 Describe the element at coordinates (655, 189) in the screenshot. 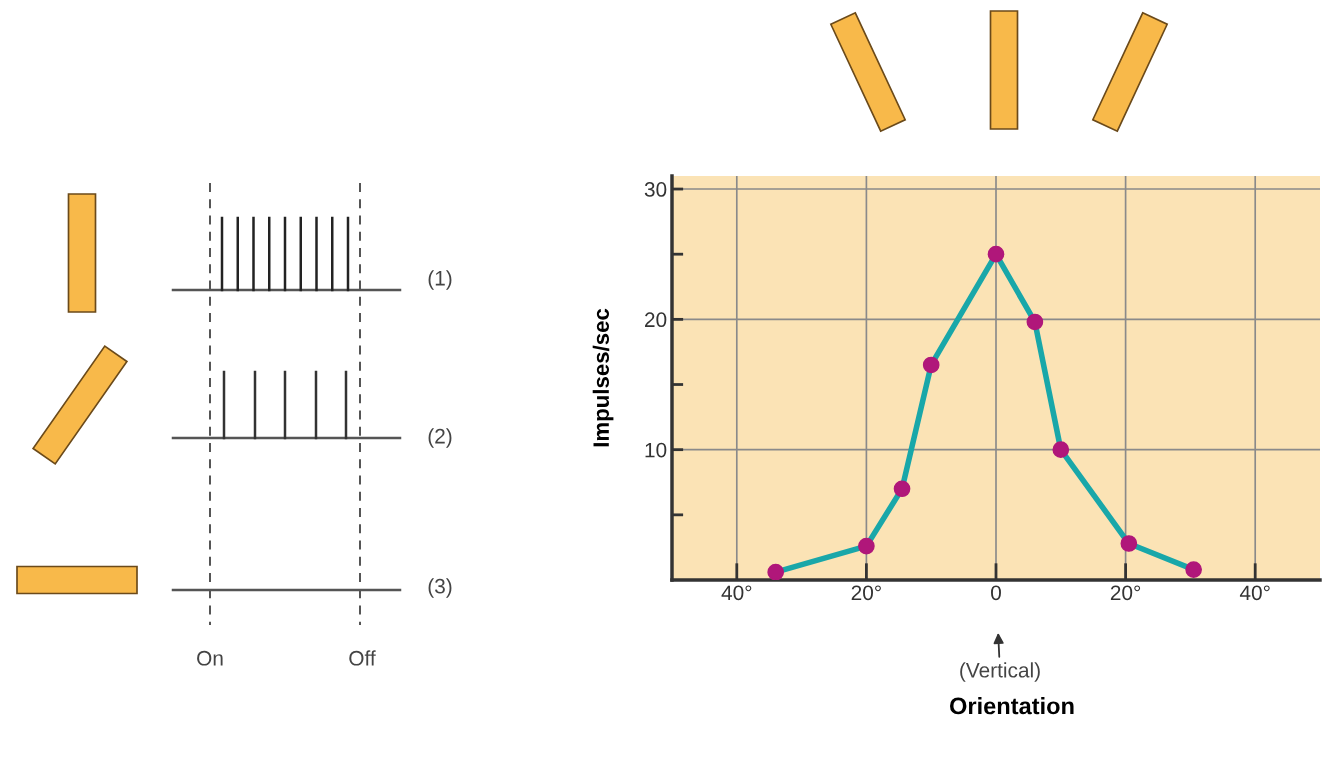

I see `y-tick-label: 30` at that location.